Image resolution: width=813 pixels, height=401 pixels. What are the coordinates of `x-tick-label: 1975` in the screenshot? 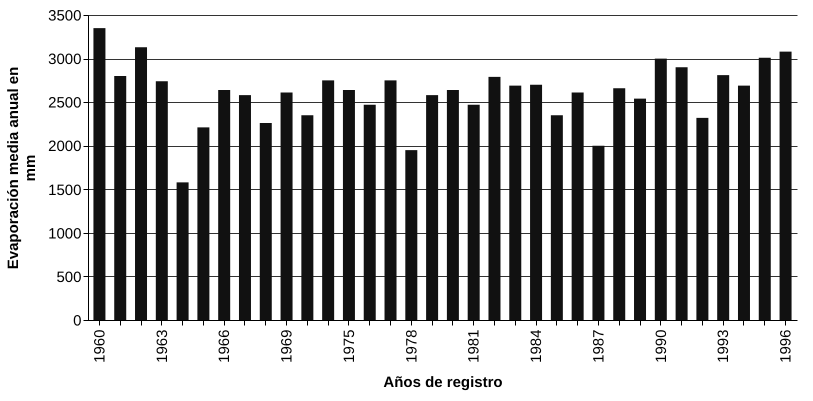 It's located at (349, 346).